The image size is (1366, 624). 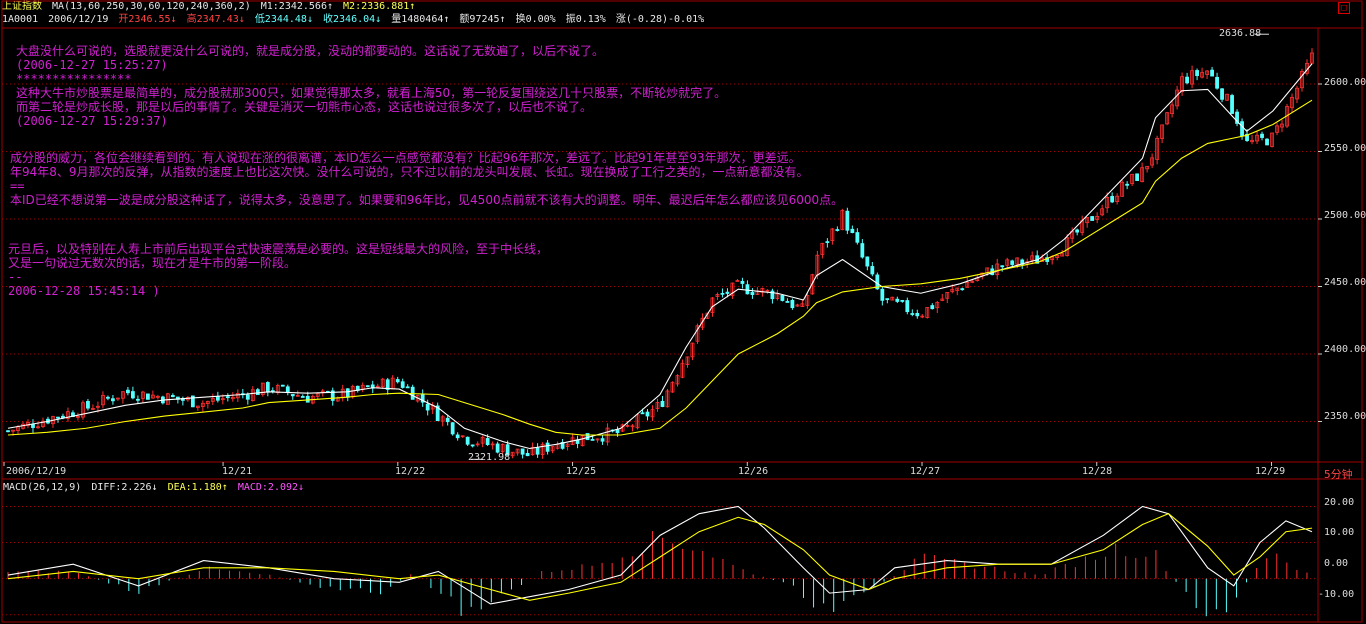 I want to click on turnover-value: 换0.00%, so click(x=535, y=19).